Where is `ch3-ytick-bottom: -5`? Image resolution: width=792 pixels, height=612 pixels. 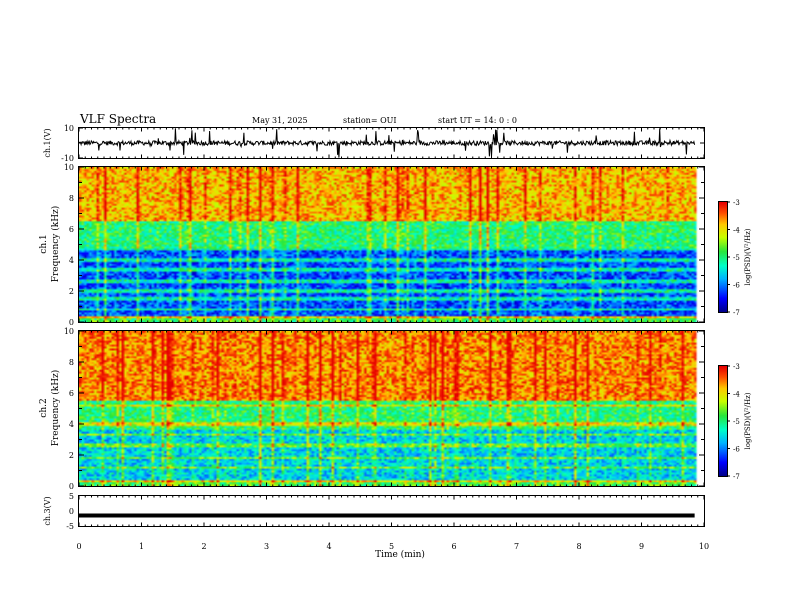
ch3-ytick-bottom: -5 is located at coordinates (70, 526).